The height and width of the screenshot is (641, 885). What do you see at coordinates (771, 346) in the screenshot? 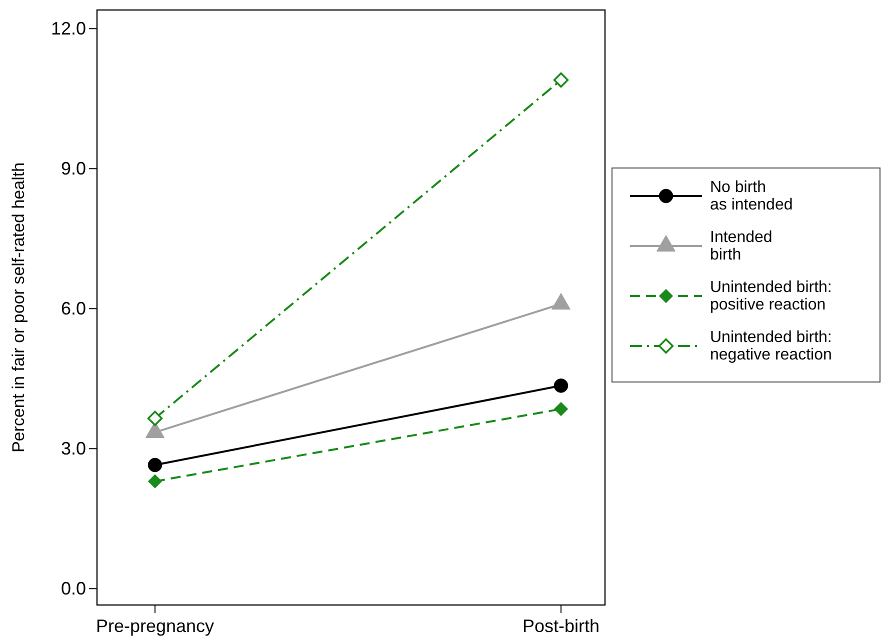
I see `legend-label: Unintended birth: negative reaction` at bounding box center [771, 346].